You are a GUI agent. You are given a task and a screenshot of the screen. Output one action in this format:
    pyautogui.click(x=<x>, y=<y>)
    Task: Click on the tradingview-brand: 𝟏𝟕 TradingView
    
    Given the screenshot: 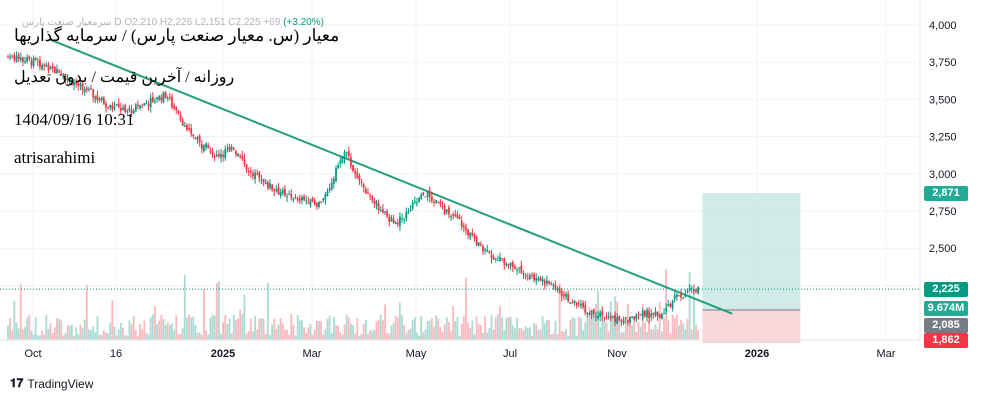 What is the action you would take?
    pyautogui.click(x=51, y=383)
    